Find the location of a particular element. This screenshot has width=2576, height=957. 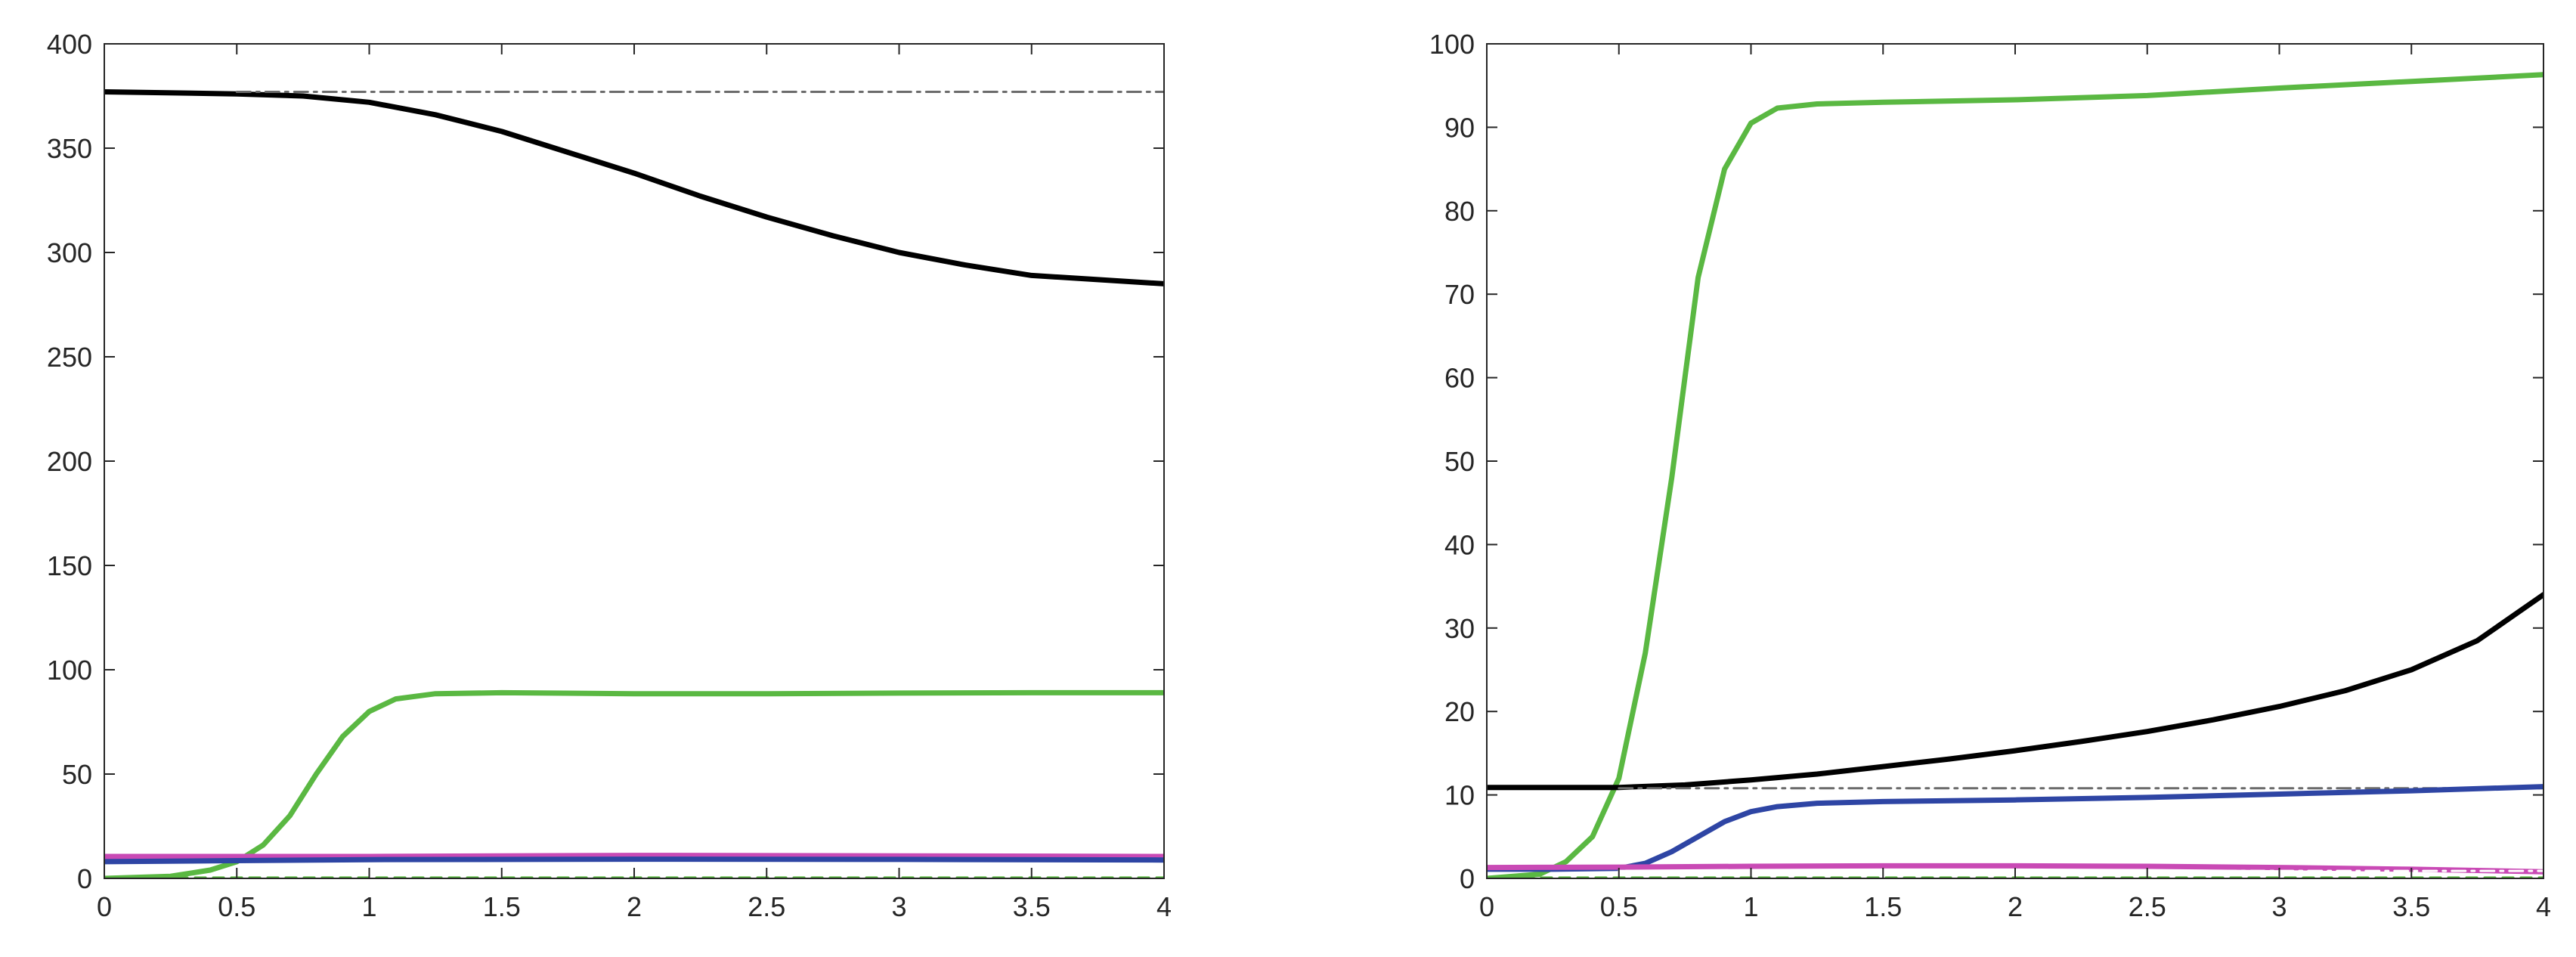

y-tick-label: 350 is located at coordinates (69, 148).